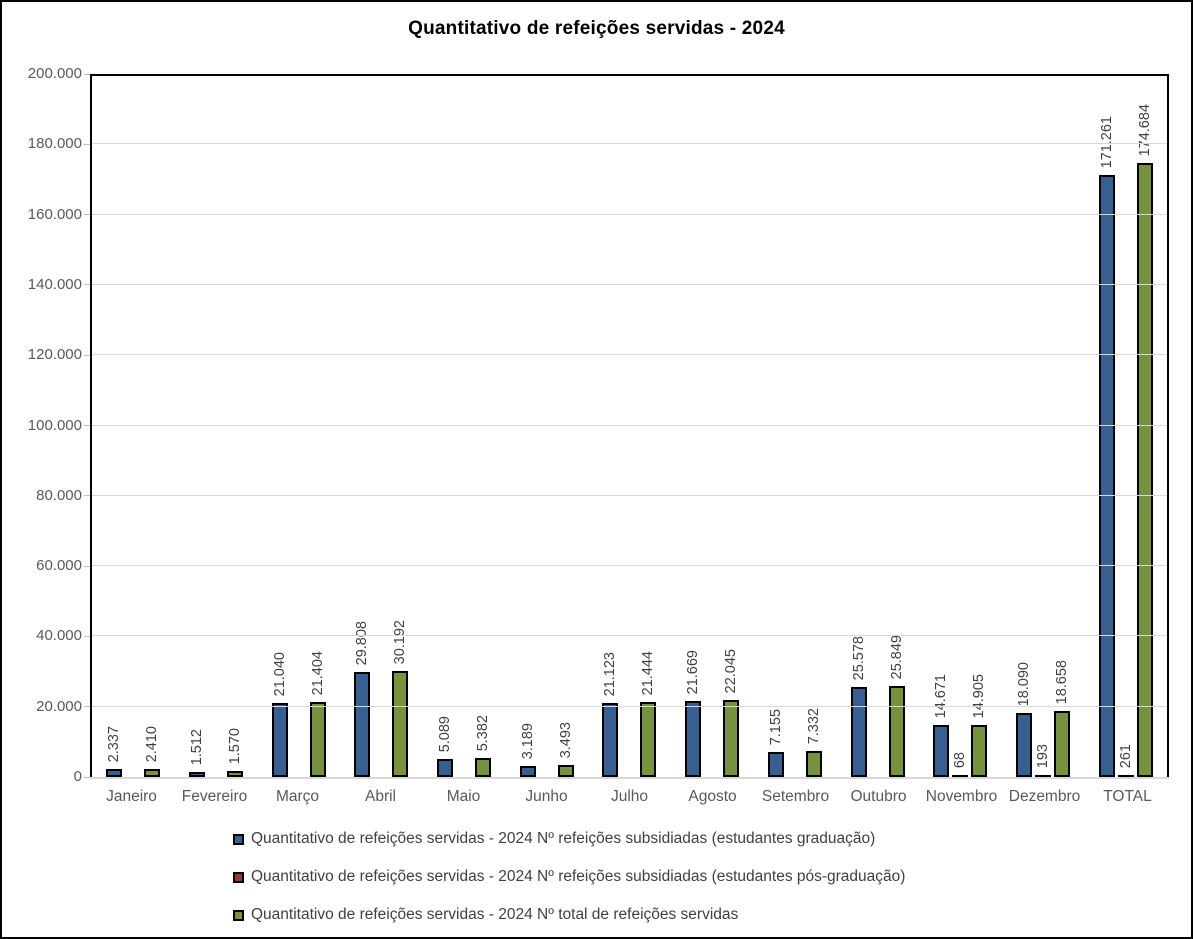 Image resolution: width=1193 pixels, height=939 pixels. Describe the element at coordinates (731, 426) in the screenshot. I see `bar-slot: 22.045` at that location.